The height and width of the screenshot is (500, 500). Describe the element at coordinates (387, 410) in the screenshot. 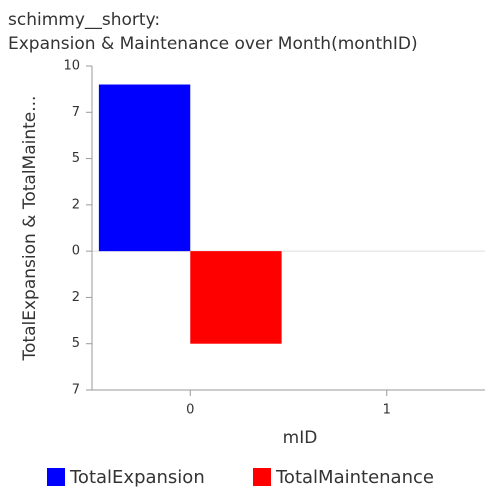

I see `x-tick-label: 1` at that location.